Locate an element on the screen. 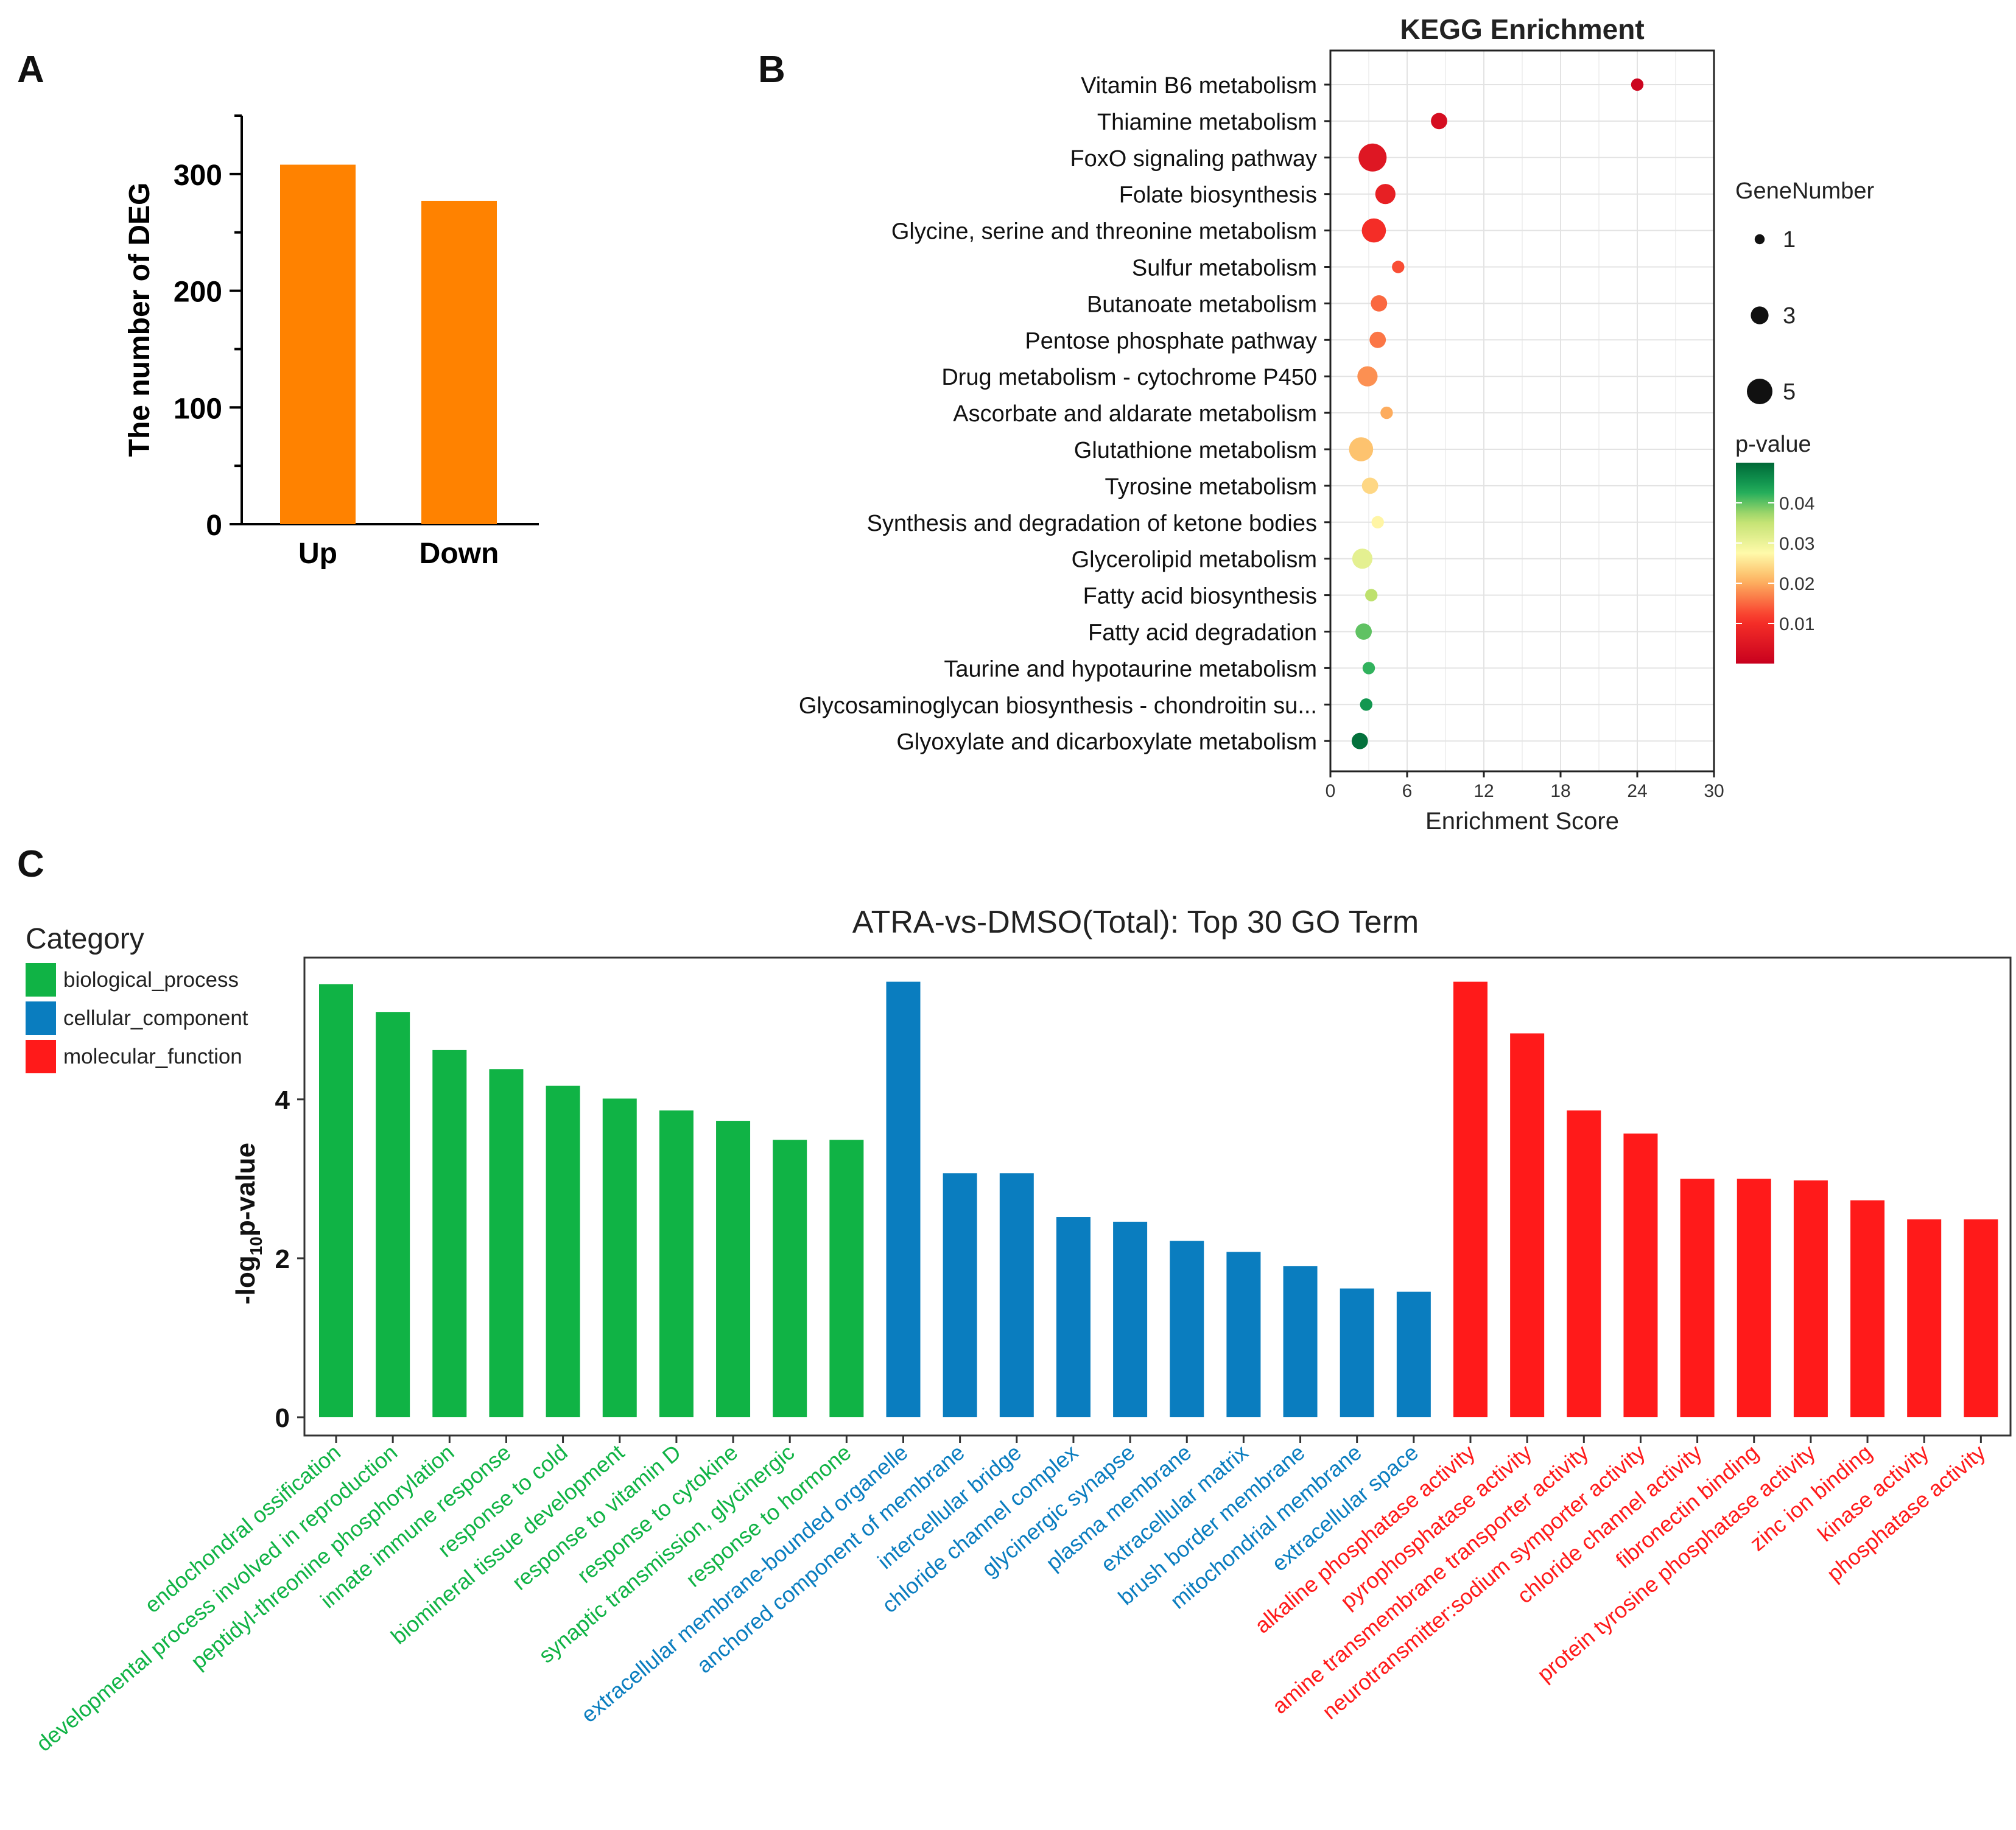  panel-a-bar-down is located at coordinates (459, 362).